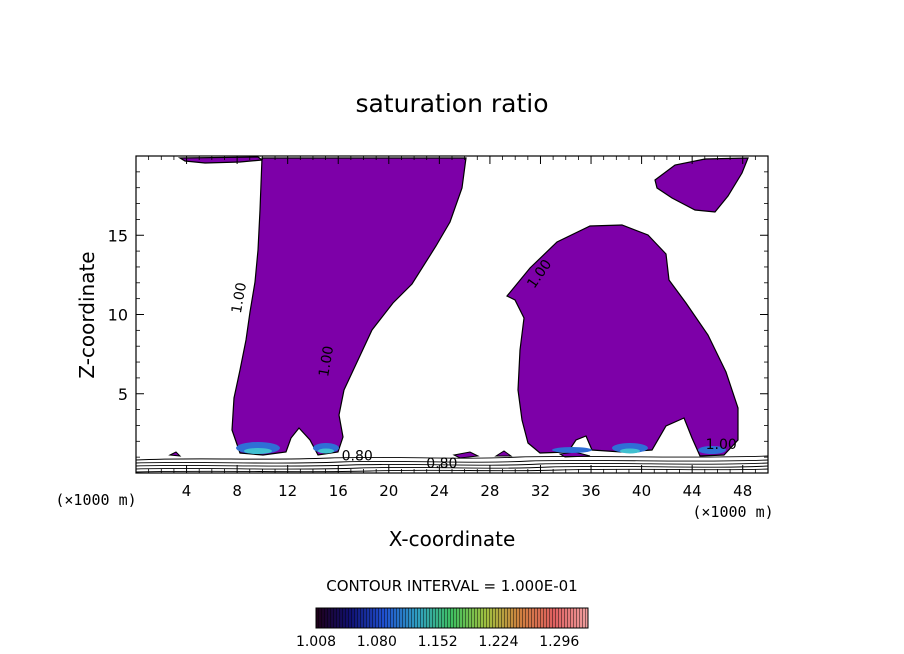 The height and width of the screenshot is (654, 904). What do you see at coordinates (377, 642) in the screenshot?
I see `colorbar-tick-label: 1.080` at bounding box center [377, 642].